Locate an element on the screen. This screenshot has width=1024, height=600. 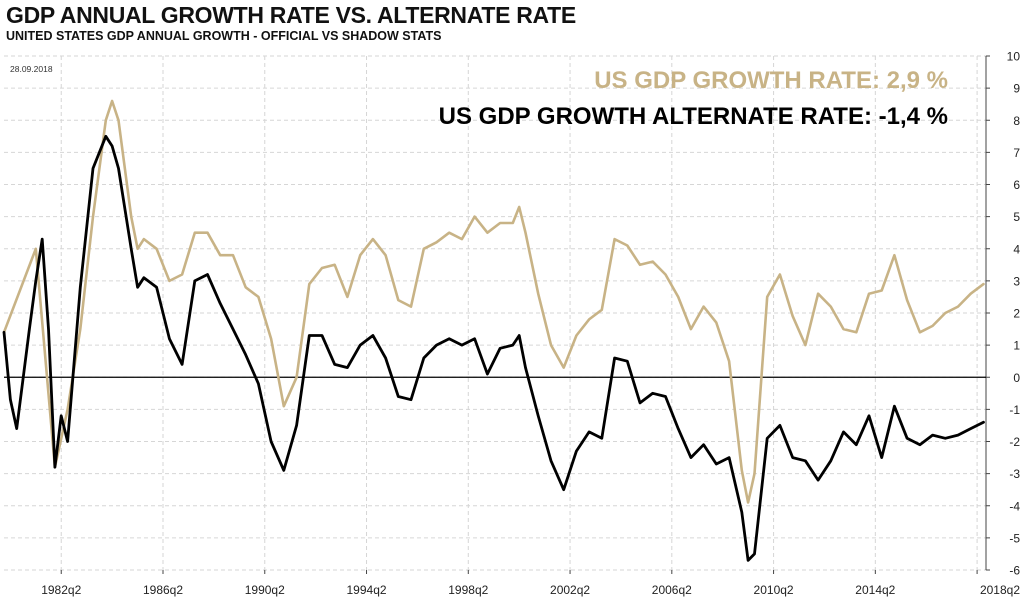
y-tick-label: 7 is located at coordinates (1016, 153).